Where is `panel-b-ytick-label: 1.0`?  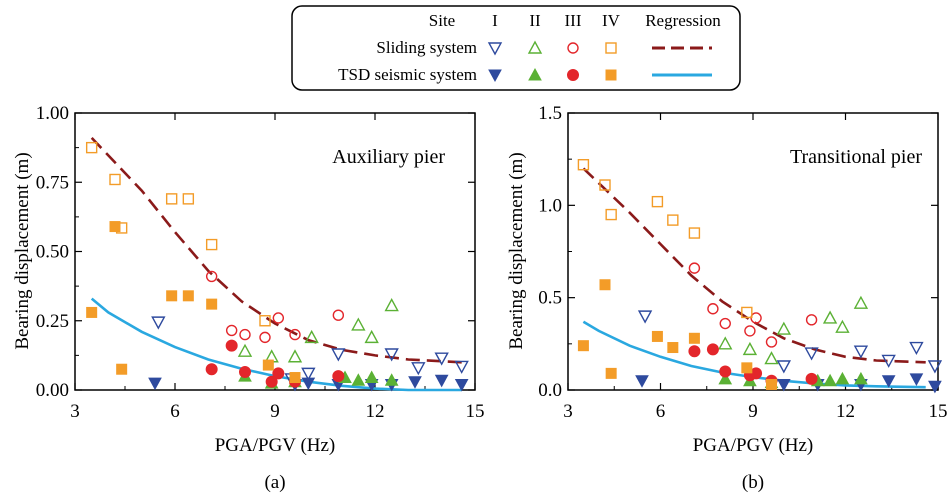
panel-b-ytick-label: 1.0 is located at coordinates (550, 205).